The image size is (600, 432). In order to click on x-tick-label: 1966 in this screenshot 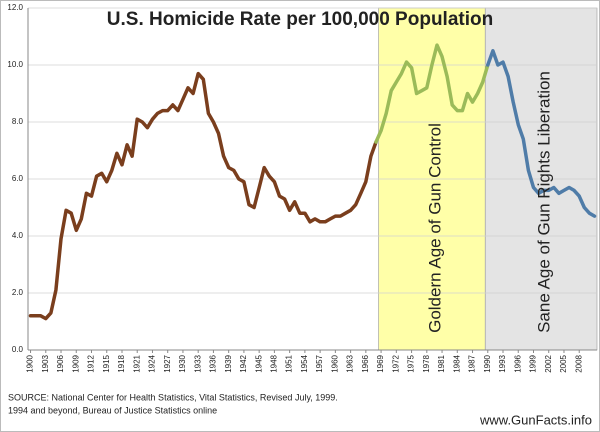, I will do `click(365, 363)`.